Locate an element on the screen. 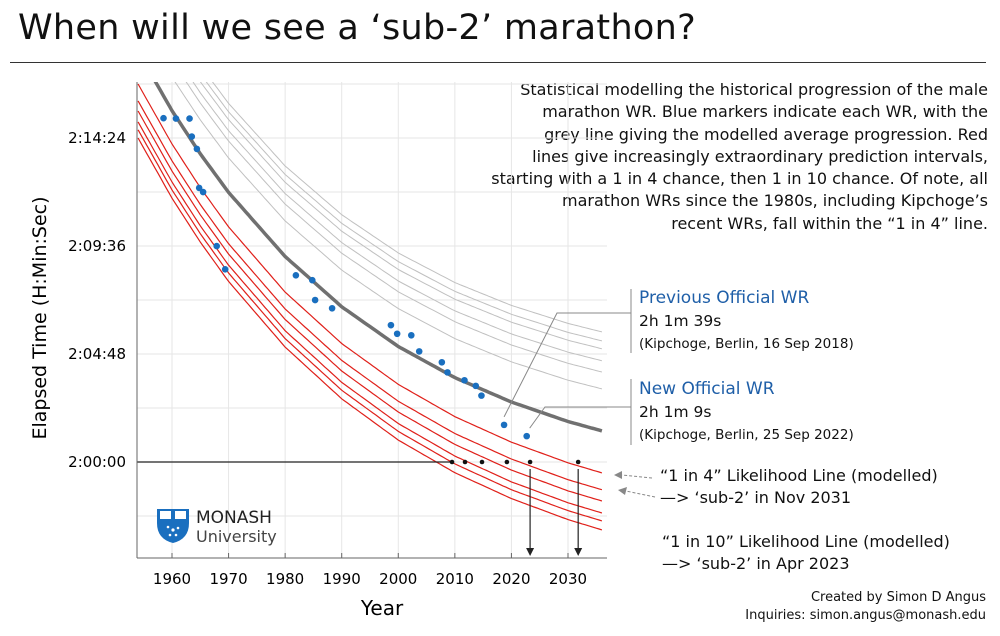 This screenshot has width=1000, height=636. y-tick-label: 2:04:48 is located at coordinates (97, 354).